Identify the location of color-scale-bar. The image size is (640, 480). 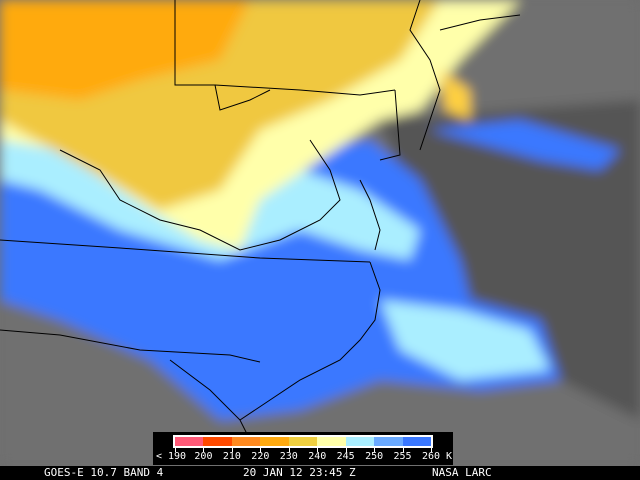
(303, 441).